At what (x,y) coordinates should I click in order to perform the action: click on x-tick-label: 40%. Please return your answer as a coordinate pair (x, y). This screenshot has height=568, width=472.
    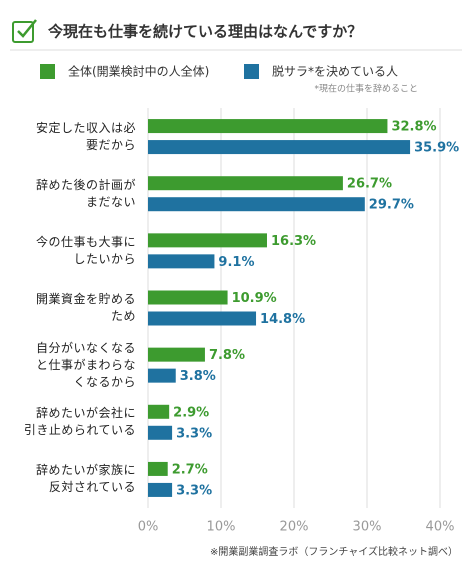
    Looking at the image, I should click on (440, 527).